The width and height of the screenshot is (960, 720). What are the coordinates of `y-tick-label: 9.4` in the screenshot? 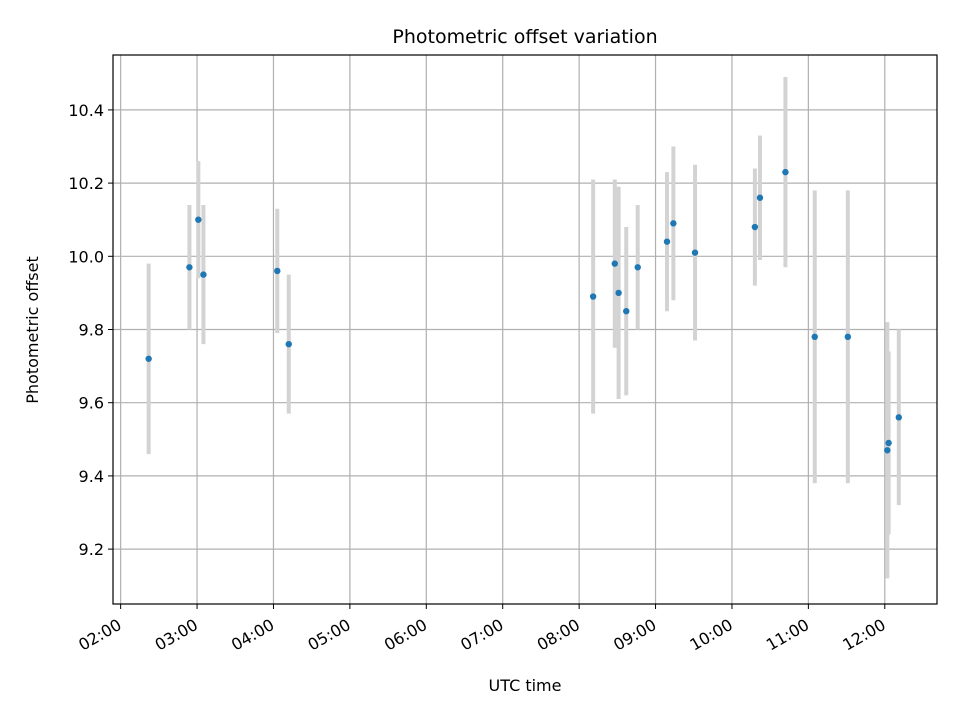 It's located at (91, 476).